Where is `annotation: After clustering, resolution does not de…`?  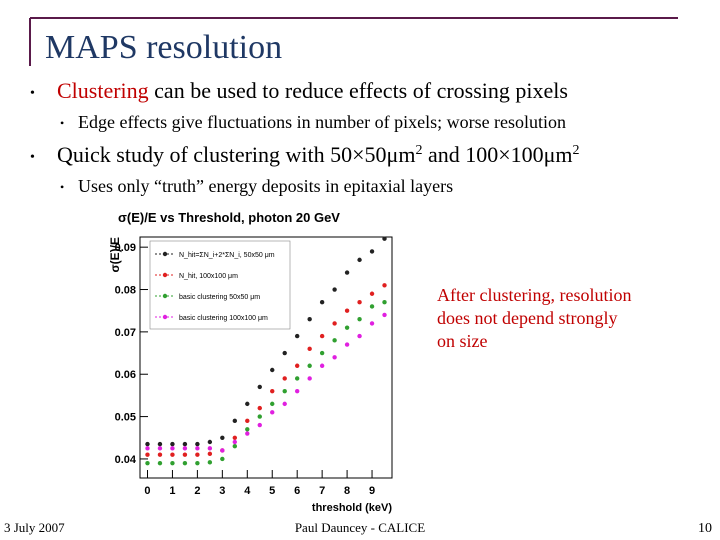
annotation: After clustering, resolution does not de… is located at coordinates (534, 318).